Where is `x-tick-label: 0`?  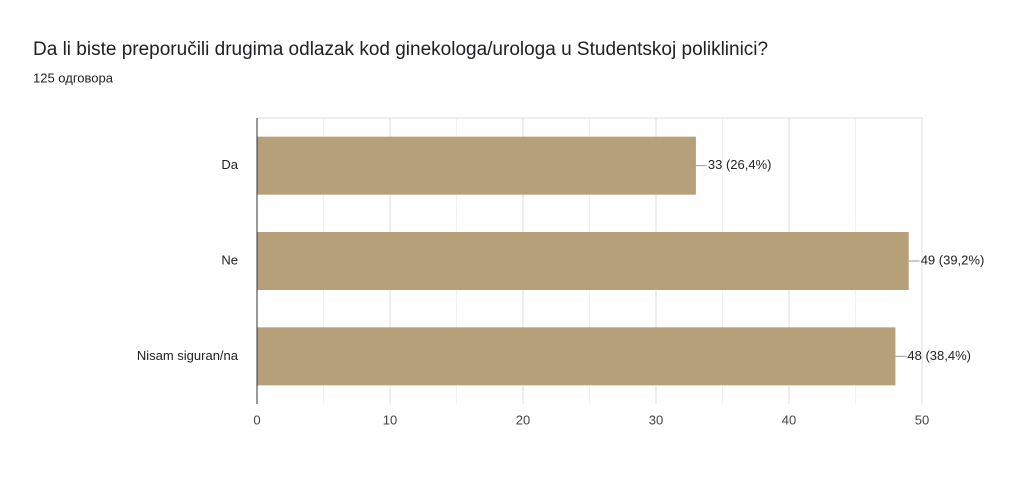
x-tick-label: 0 is located at coordinates (256, 419).